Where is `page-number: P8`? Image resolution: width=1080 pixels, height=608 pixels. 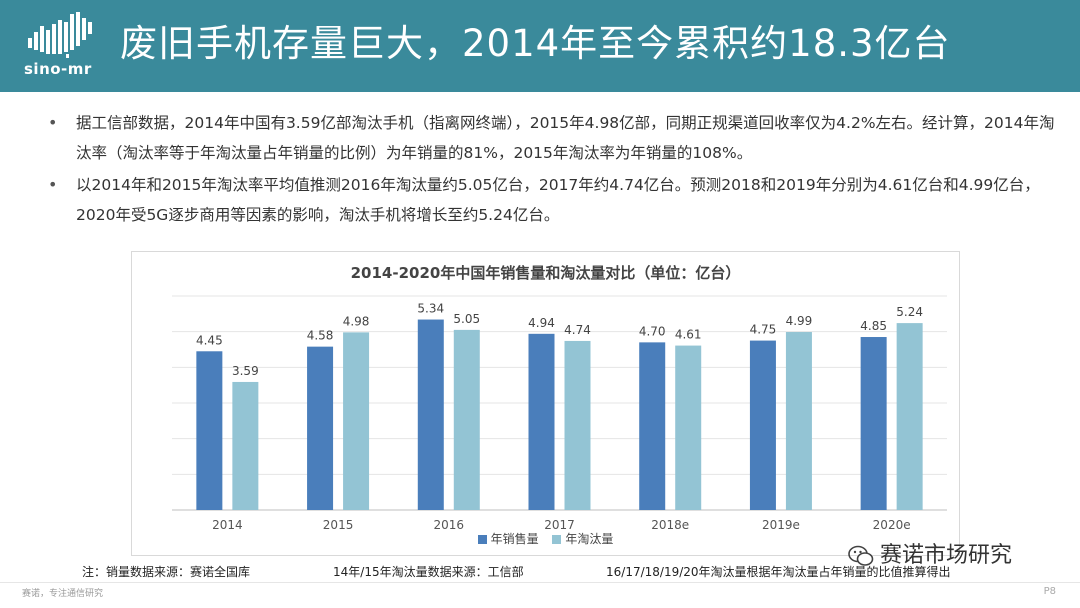 page-number: P8 is located at coordinates (1049, 591).